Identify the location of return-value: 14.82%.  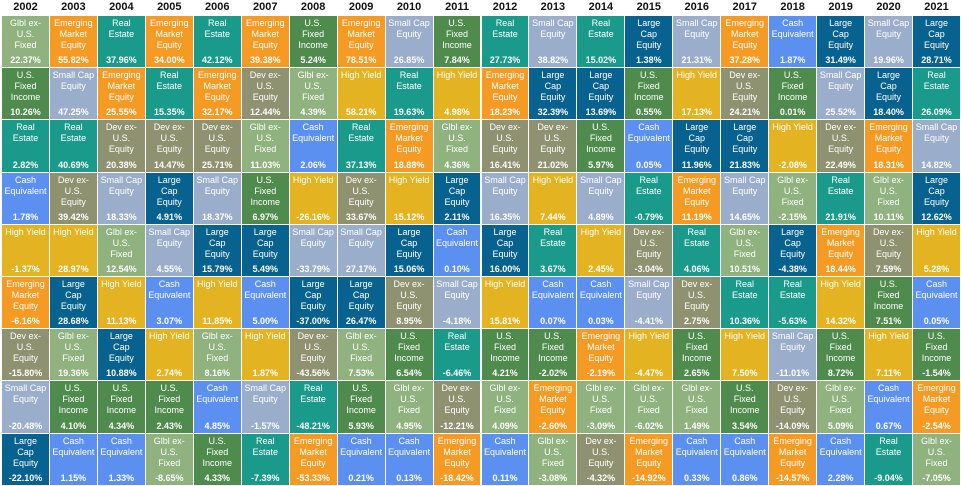
(936, 164).